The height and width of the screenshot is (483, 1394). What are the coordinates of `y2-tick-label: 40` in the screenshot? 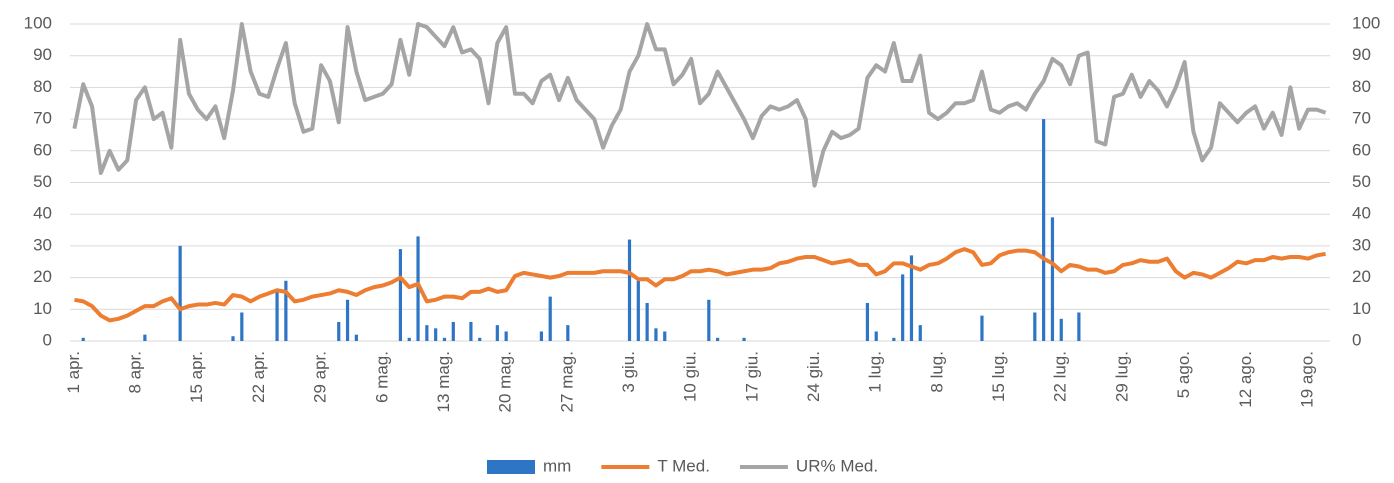 It's located at (1361, 213).